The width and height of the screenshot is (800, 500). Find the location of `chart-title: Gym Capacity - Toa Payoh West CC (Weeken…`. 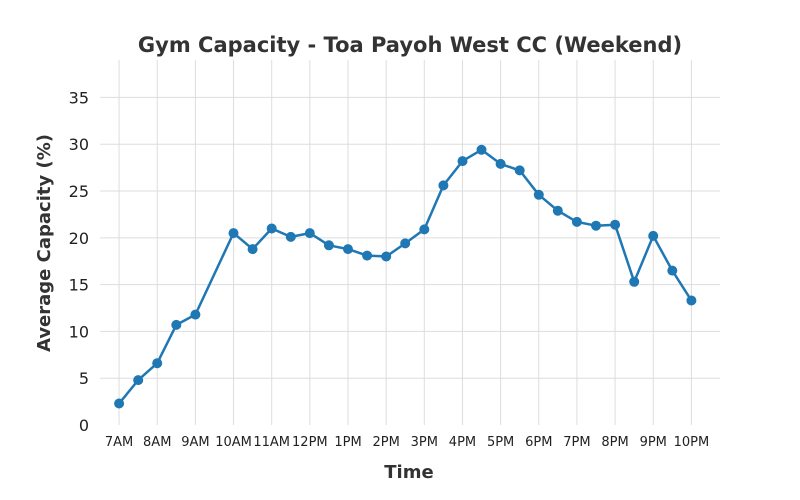

chart-title: Gym Capacity - Toa Payoh West CC (Weeken… is located at coordinates (410, 45).